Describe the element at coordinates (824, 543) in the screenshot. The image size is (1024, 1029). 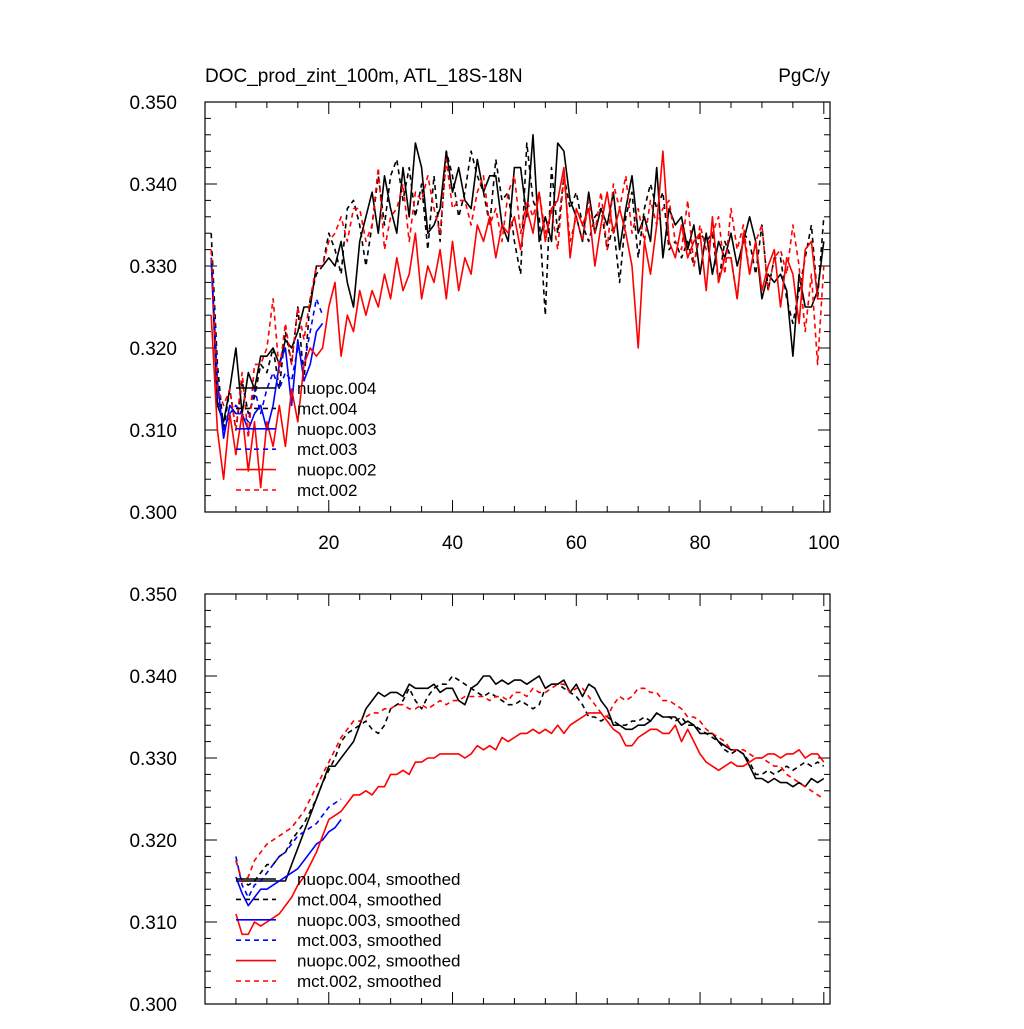
I see `x-tick-label: 100` at that location.